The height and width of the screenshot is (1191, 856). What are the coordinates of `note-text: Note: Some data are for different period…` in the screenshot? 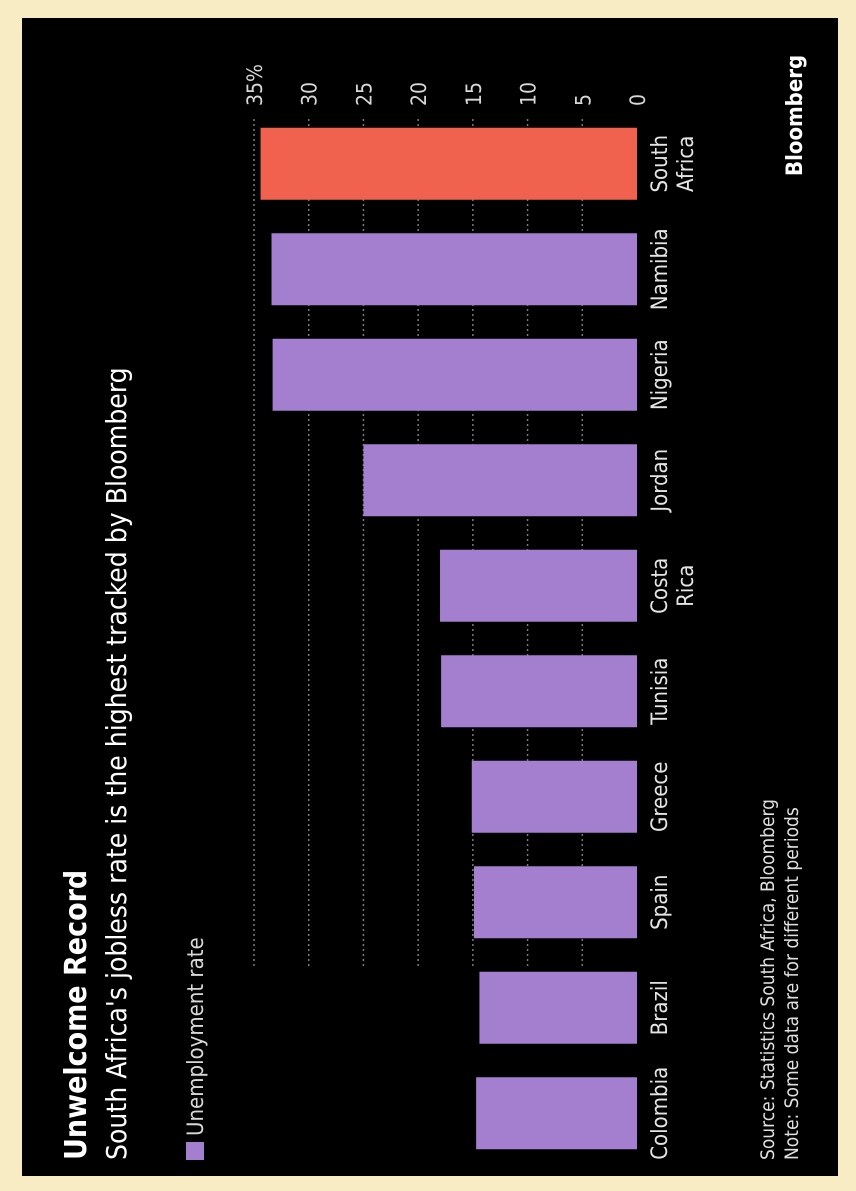 It's located at (792, 983).